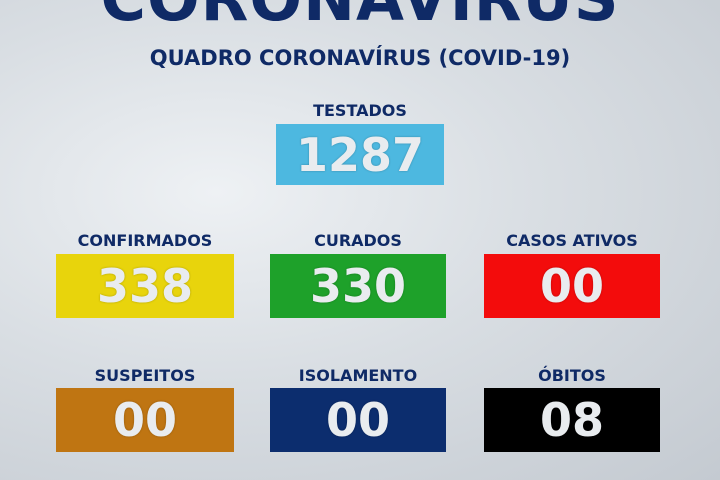  I want to click on box-casos-ativos: 00, so click(572, 286).